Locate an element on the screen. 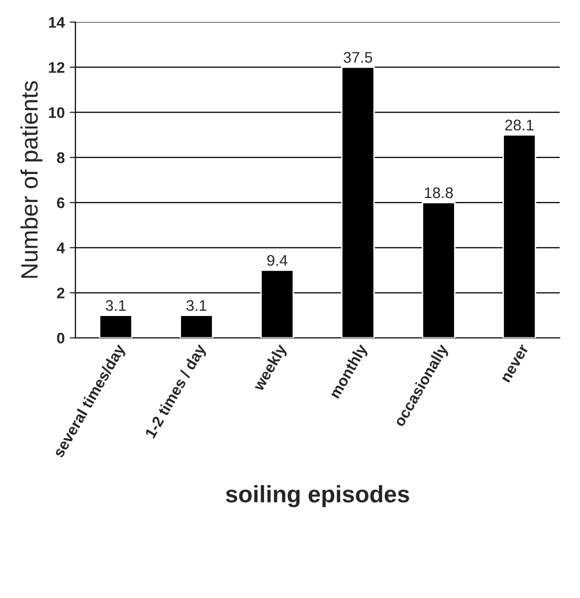 This screenshot has width=580, height=598. annotation: 18.8 is located at coordinates (438, 192).